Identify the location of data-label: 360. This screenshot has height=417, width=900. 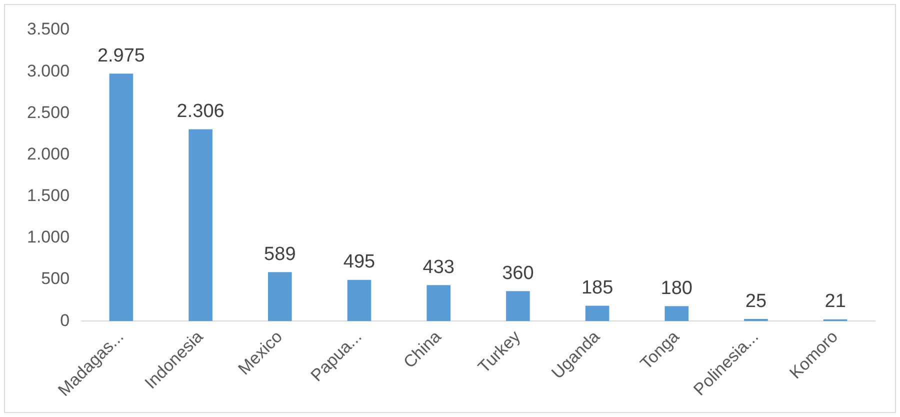
(518, 273).